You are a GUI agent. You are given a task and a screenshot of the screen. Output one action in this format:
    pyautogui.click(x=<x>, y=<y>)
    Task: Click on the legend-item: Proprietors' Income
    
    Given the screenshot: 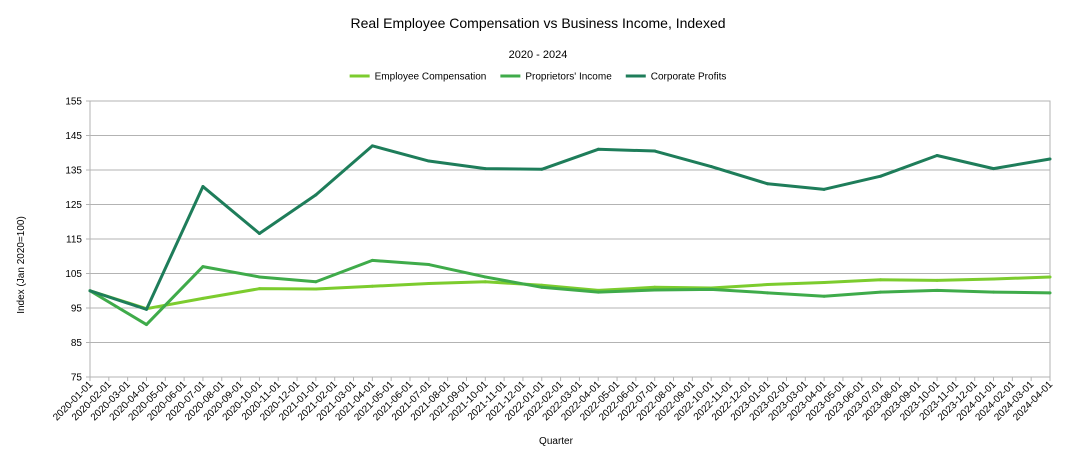 What is the action you would take?
    pyautogui.click(x=556, y=77)
    